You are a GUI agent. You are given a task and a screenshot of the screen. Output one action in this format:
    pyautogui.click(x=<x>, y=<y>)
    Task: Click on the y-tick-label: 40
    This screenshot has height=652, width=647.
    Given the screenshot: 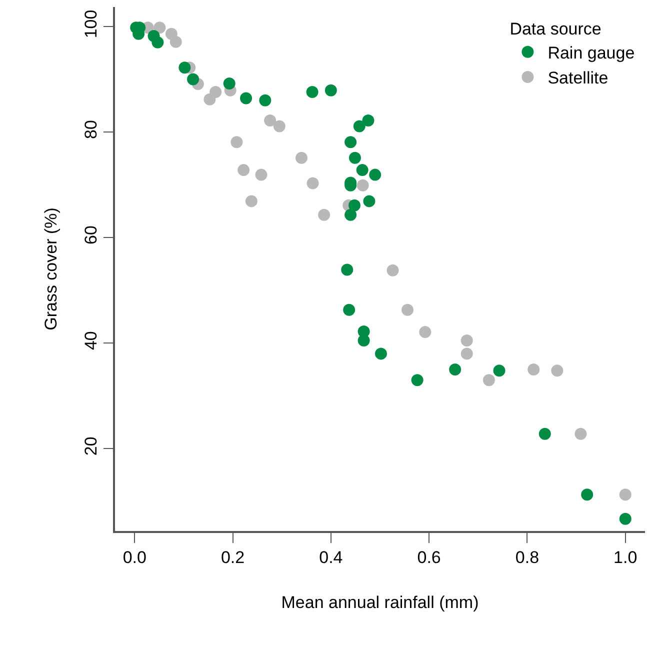 What is the action you would take?
    pyautogui.click(x=90, y=340)
    